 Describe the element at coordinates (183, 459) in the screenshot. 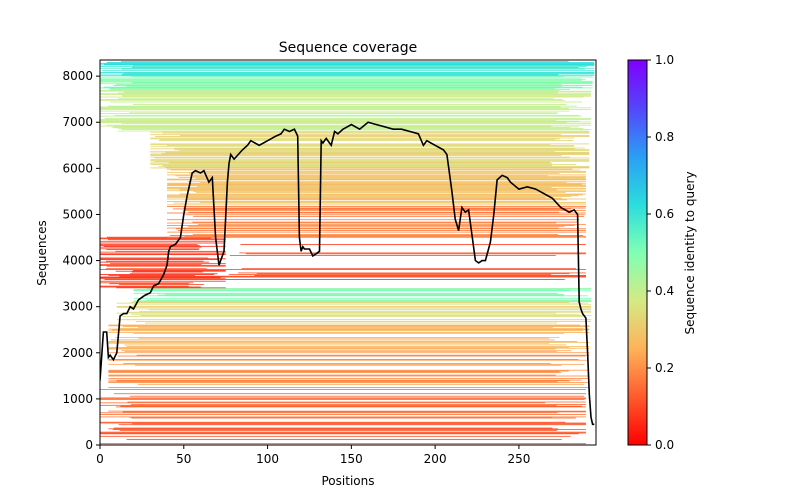

I see `x-tick-label: 50` at that location.